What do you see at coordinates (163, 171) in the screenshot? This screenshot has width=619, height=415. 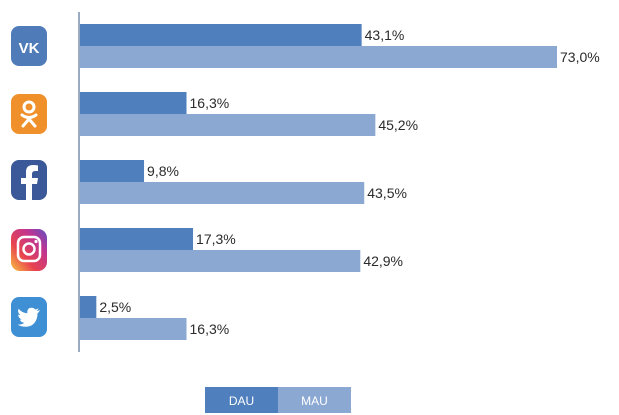 I see `data-label-dau-facebook: 9,8%` at bounding box center [163, 171].